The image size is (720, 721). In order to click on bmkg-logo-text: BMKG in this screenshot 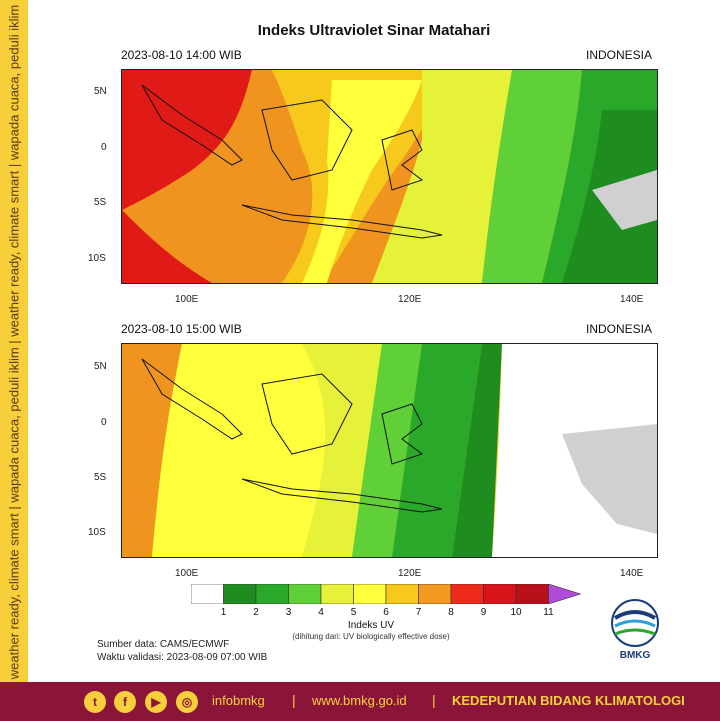, I will do `click(635, 655)`.